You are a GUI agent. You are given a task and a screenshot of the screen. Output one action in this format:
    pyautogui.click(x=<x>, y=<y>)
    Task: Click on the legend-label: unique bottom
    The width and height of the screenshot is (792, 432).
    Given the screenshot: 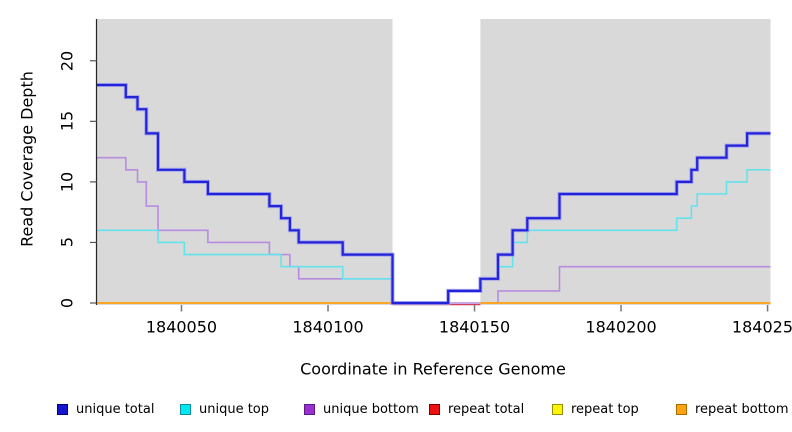 What is the action you would take?
    pyautogui.click(x=371, y=409)
    